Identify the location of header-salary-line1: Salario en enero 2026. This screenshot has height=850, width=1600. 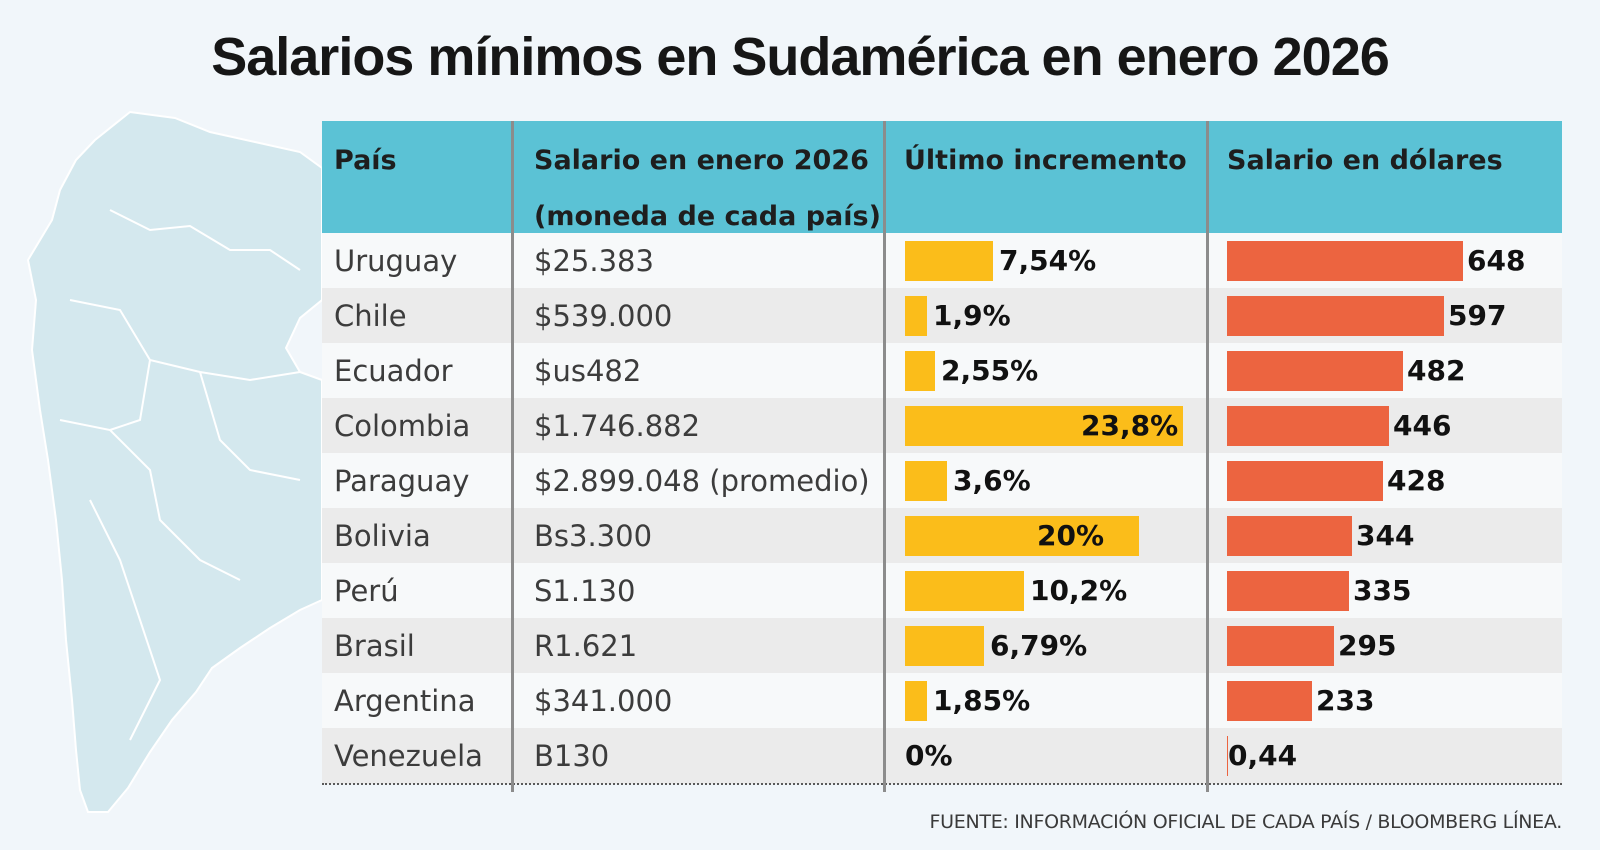
(701, 160).